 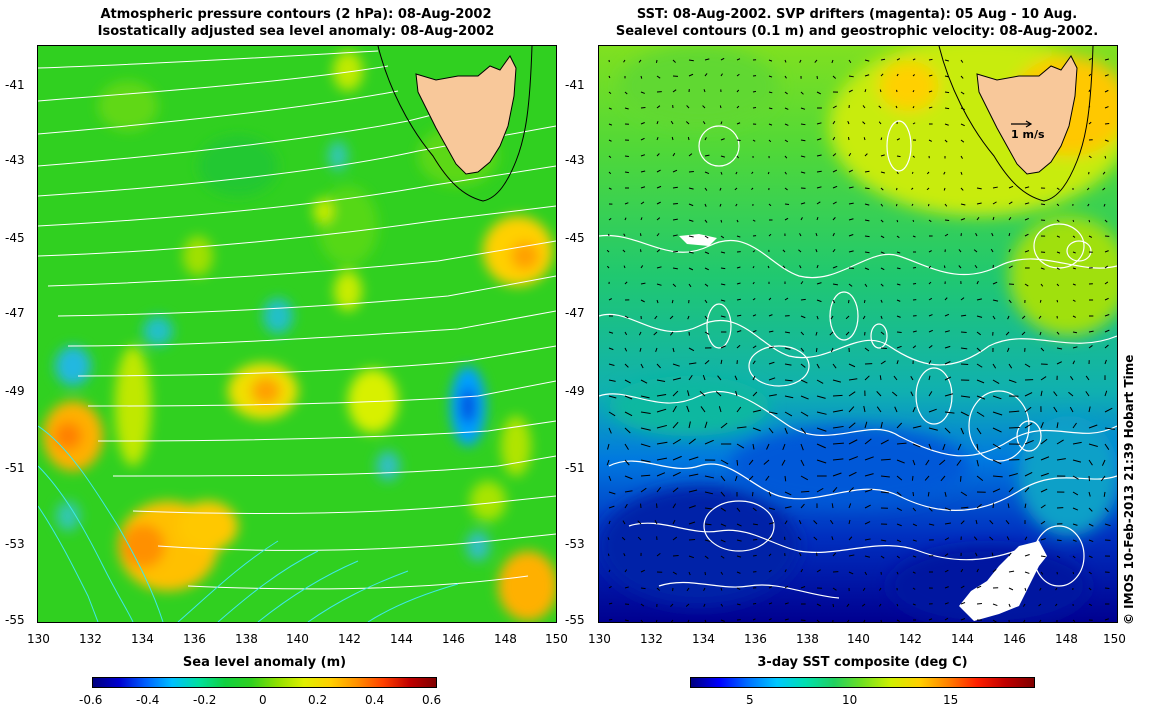 I want to click on right-y-tick-51: -51, so click(x=575, y=468).